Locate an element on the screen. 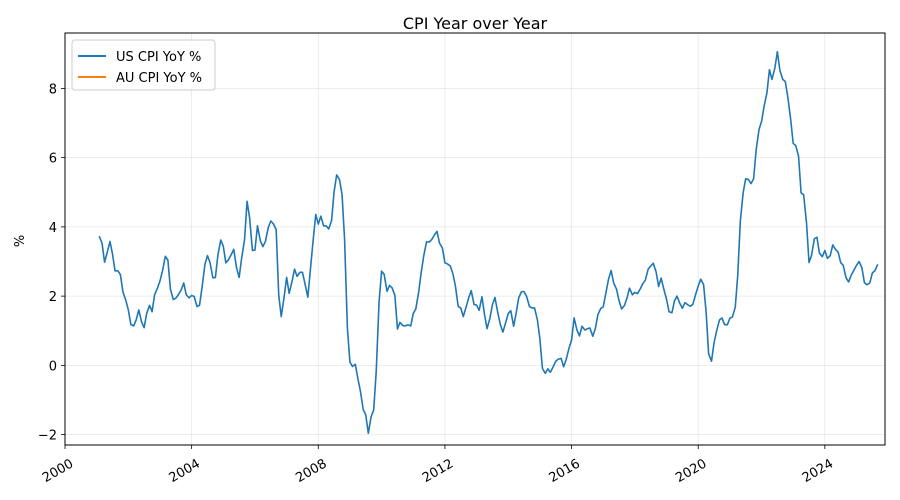  y-tick-label: 4 is located at coordinates (53, 228).